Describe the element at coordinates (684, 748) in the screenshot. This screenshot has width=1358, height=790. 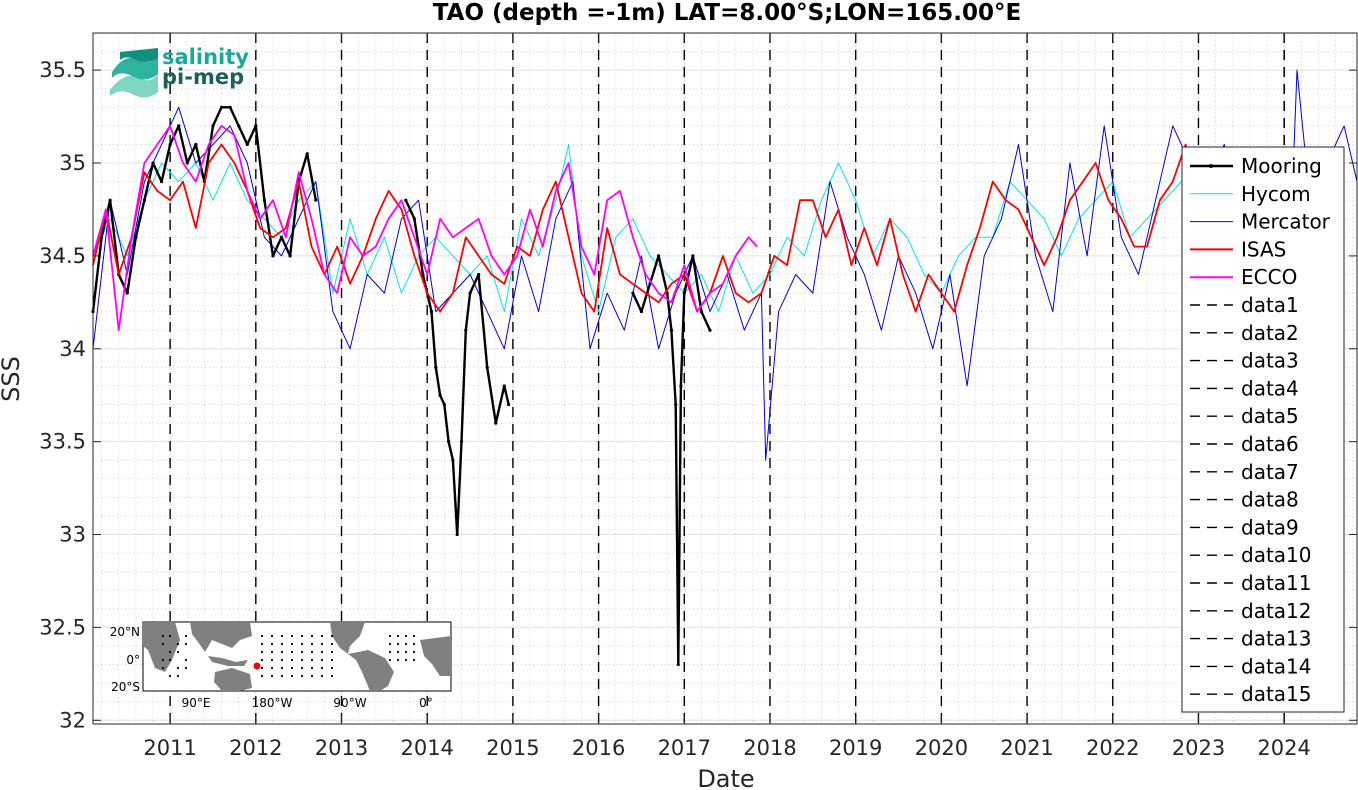
I see `x-tick-label: 2017` at that location.